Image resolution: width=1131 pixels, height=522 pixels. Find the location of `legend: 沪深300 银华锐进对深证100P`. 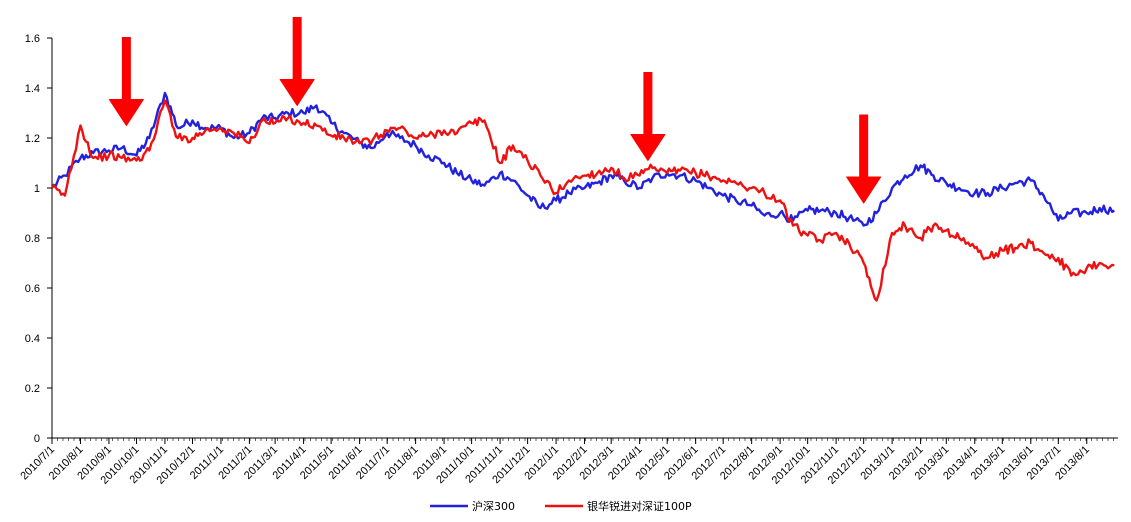

legend: 沪深300 银华锐进对深证100P is located at coordinates (561, 506).